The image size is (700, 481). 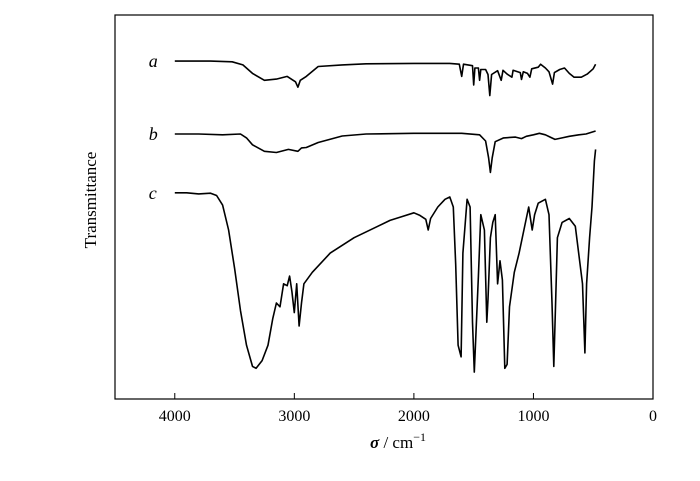 I want to click on x-tick-label: 0, so click(x=653, y=416).